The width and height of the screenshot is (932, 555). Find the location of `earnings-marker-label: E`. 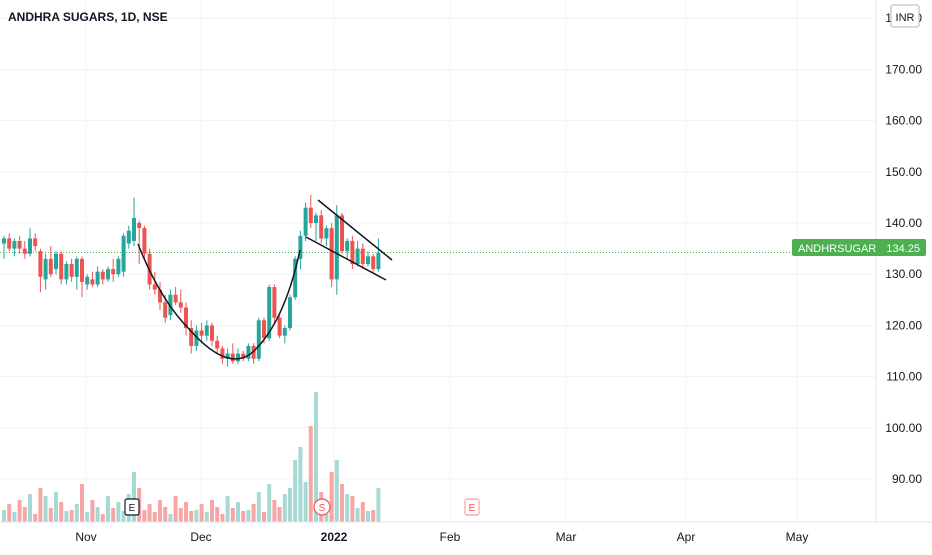

earnings-marker-label: E is located at coordinates (132, 508).